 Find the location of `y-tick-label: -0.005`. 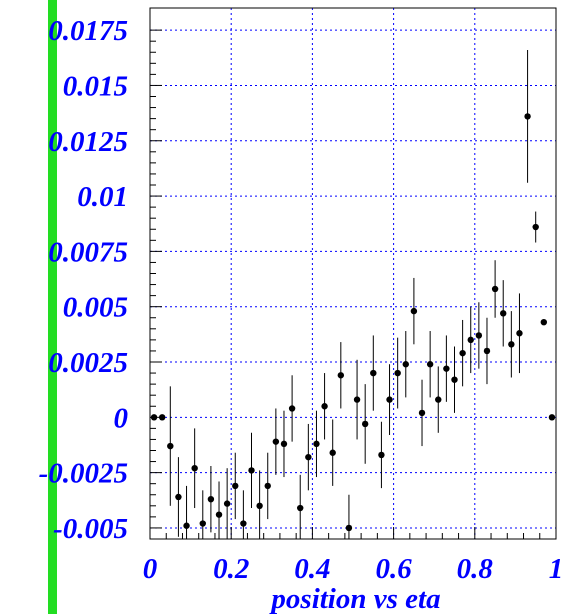

y-tick-label: -0.005 is located at coordinates (90, 529).